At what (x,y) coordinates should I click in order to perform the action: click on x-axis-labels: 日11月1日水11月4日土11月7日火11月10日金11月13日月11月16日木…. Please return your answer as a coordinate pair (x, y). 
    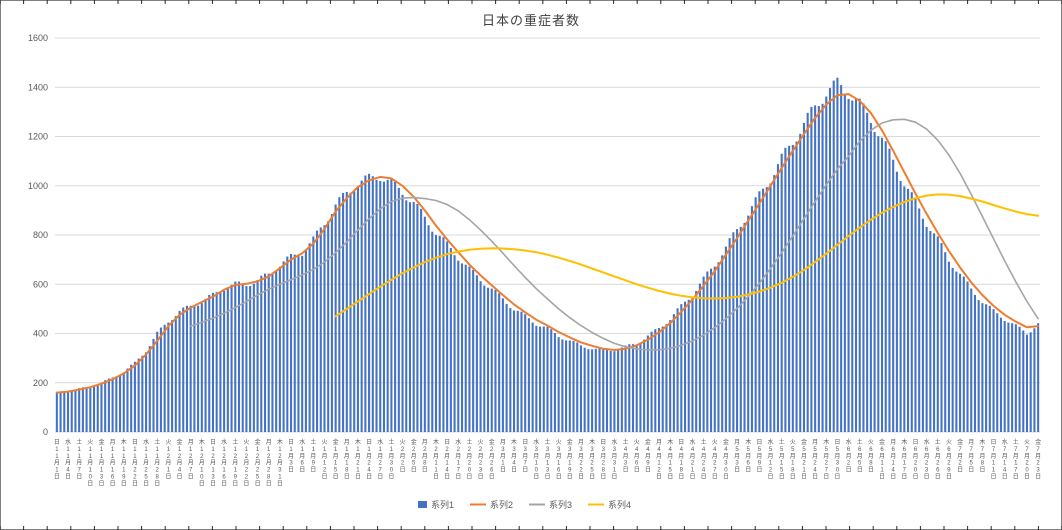
    Looking at the image, I should click on (547, 462).